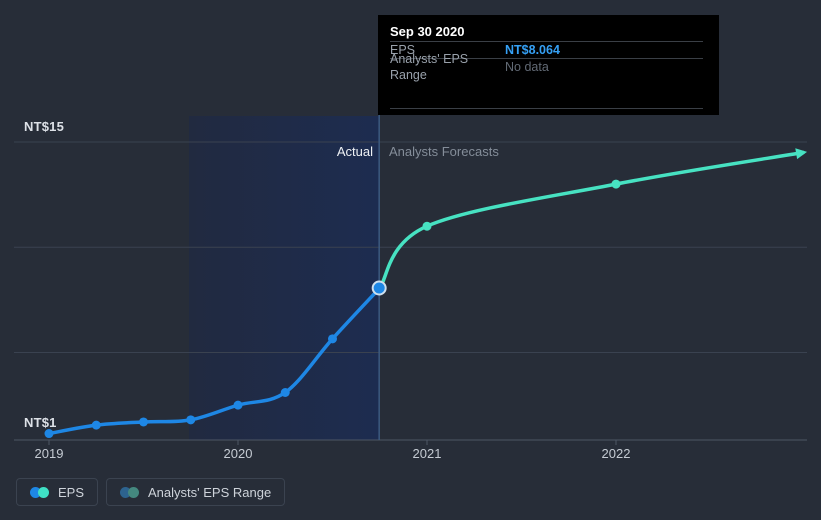  I want to click on tooltip-range-label: Analysts' EPS Range, so click(429, 67).